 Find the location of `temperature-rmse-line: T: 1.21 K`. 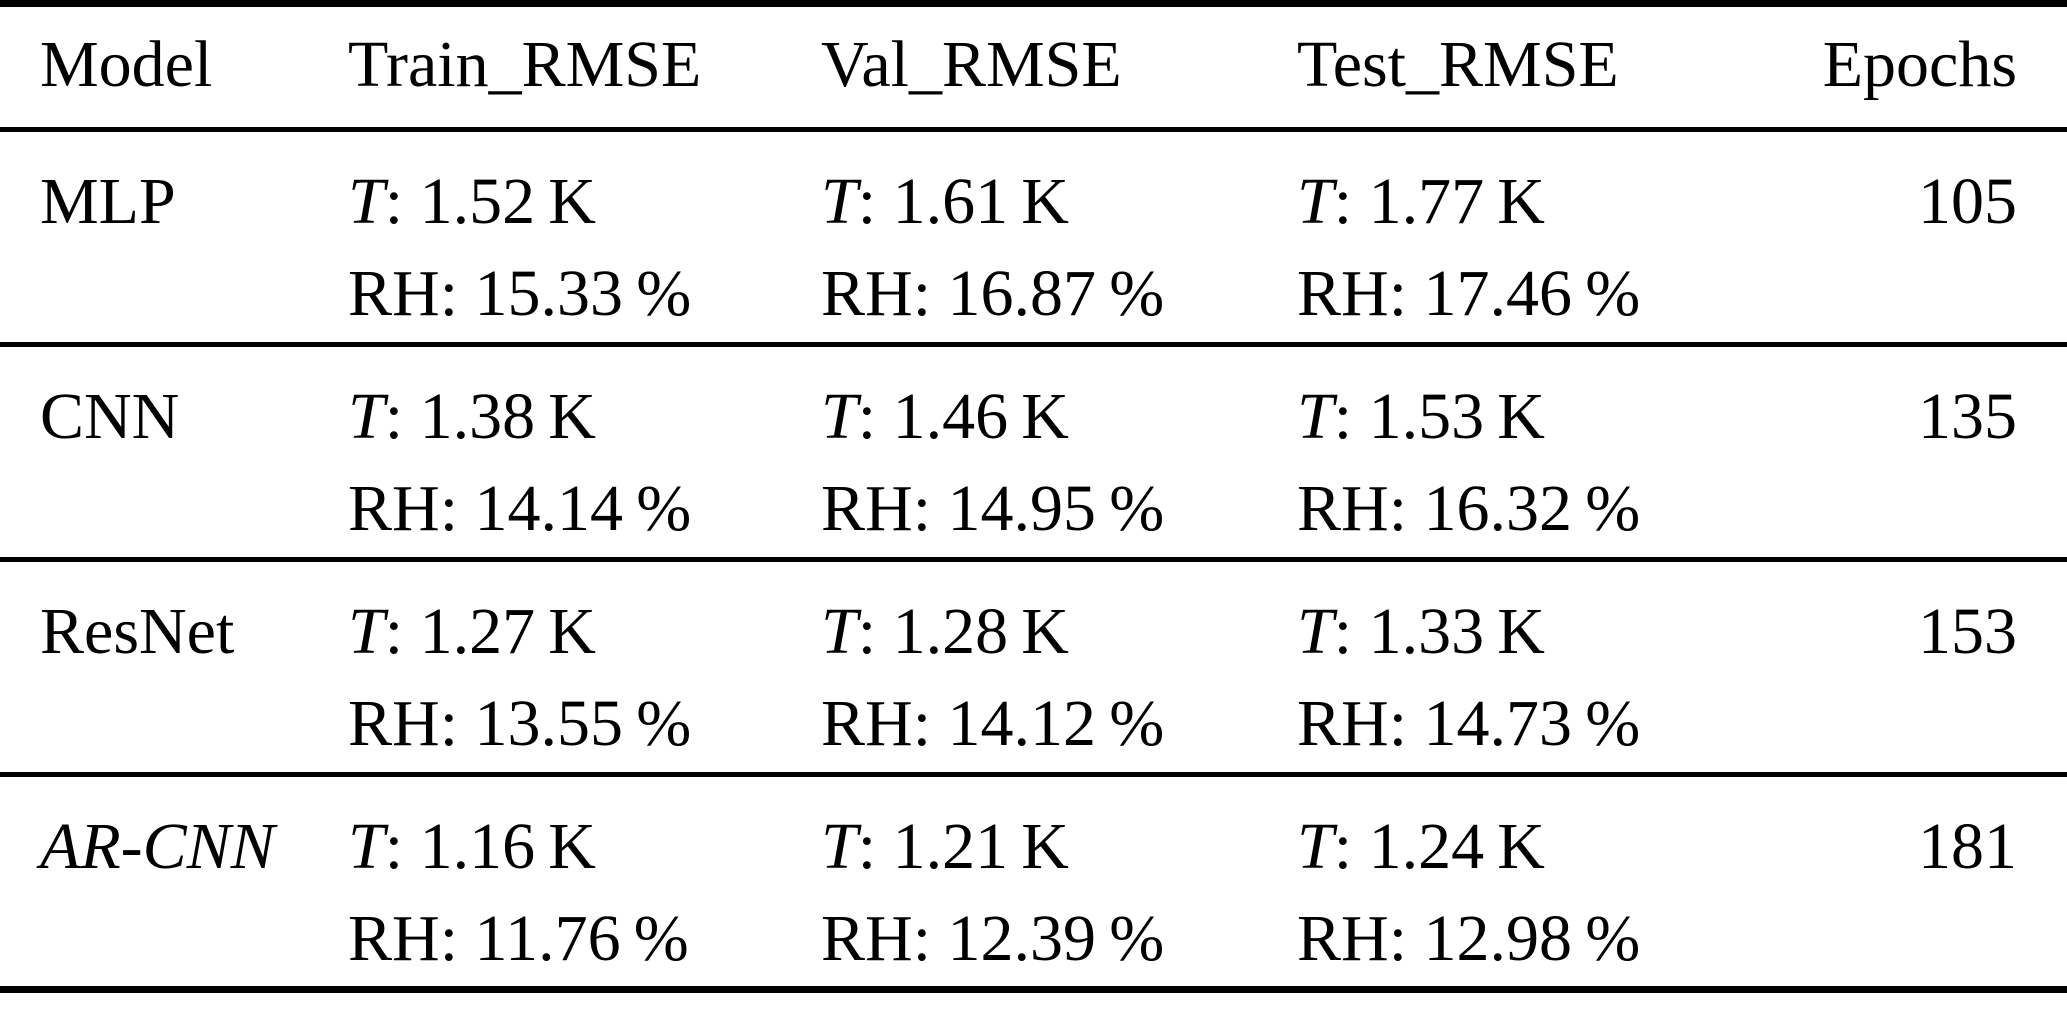

temperature-rmse-line: T: 1.21 K is located at coordinates (1059, 847).